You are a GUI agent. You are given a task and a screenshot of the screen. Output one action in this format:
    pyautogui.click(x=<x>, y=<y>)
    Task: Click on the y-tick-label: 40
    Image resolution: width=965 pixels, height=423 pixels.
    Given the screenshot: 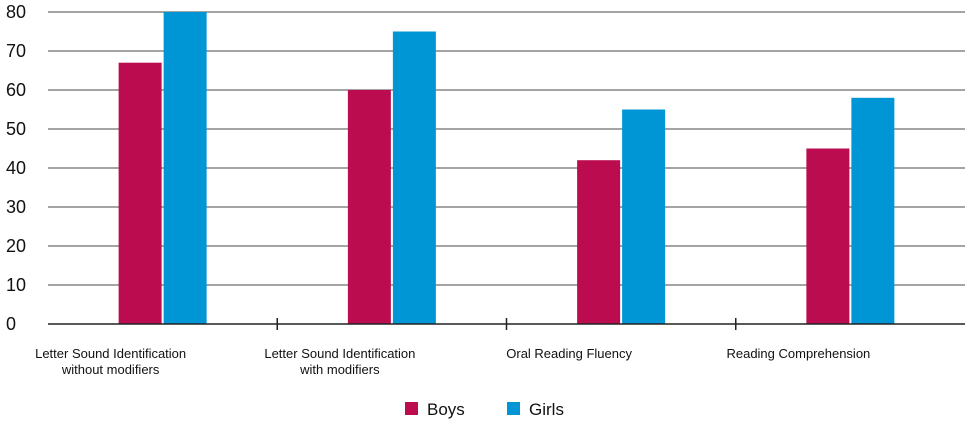 What is the action you would take?
    pyautogui.click(x=16, y=168)
    